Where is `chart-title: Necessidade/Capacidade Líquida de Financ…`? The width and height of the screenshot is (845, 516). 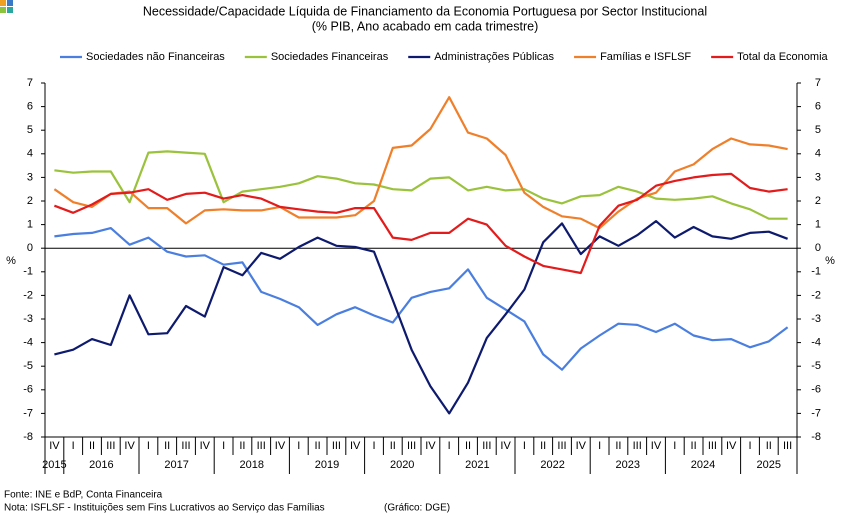
chart-title: Necessidade/Capacidade Líquida de Financ… is located at coordinates (425, 11).